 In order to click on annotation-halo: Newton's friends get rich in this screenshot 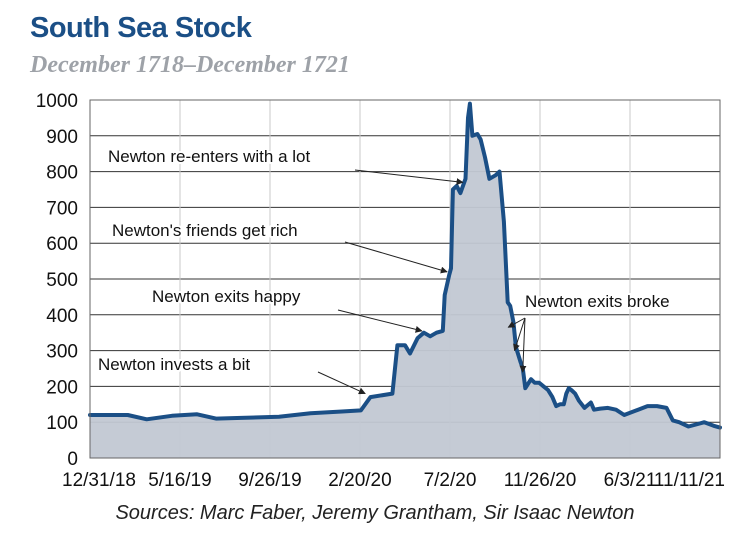, I will do `click(205, 230)`.